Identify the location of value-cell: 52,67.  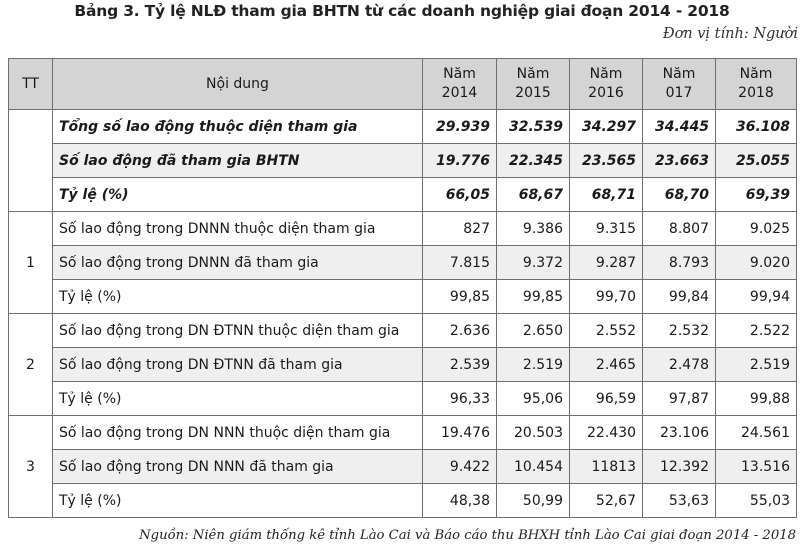
(606, 500).